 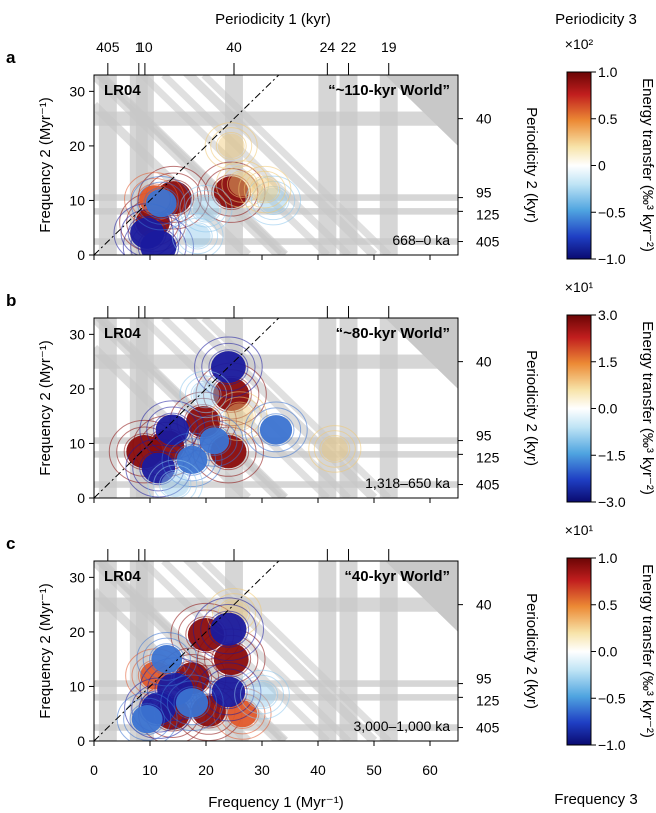 I want to click on y-tick-label-2: 20, so click(x=77, y=389).